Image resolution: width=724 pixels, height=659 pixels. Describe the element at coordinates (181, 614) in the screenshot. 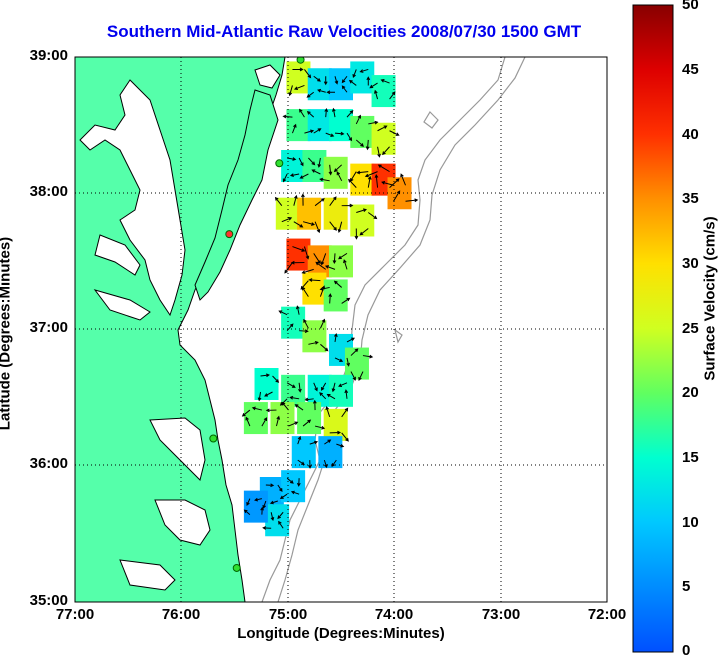

I see `x-tick-label: 76:00` at that location.